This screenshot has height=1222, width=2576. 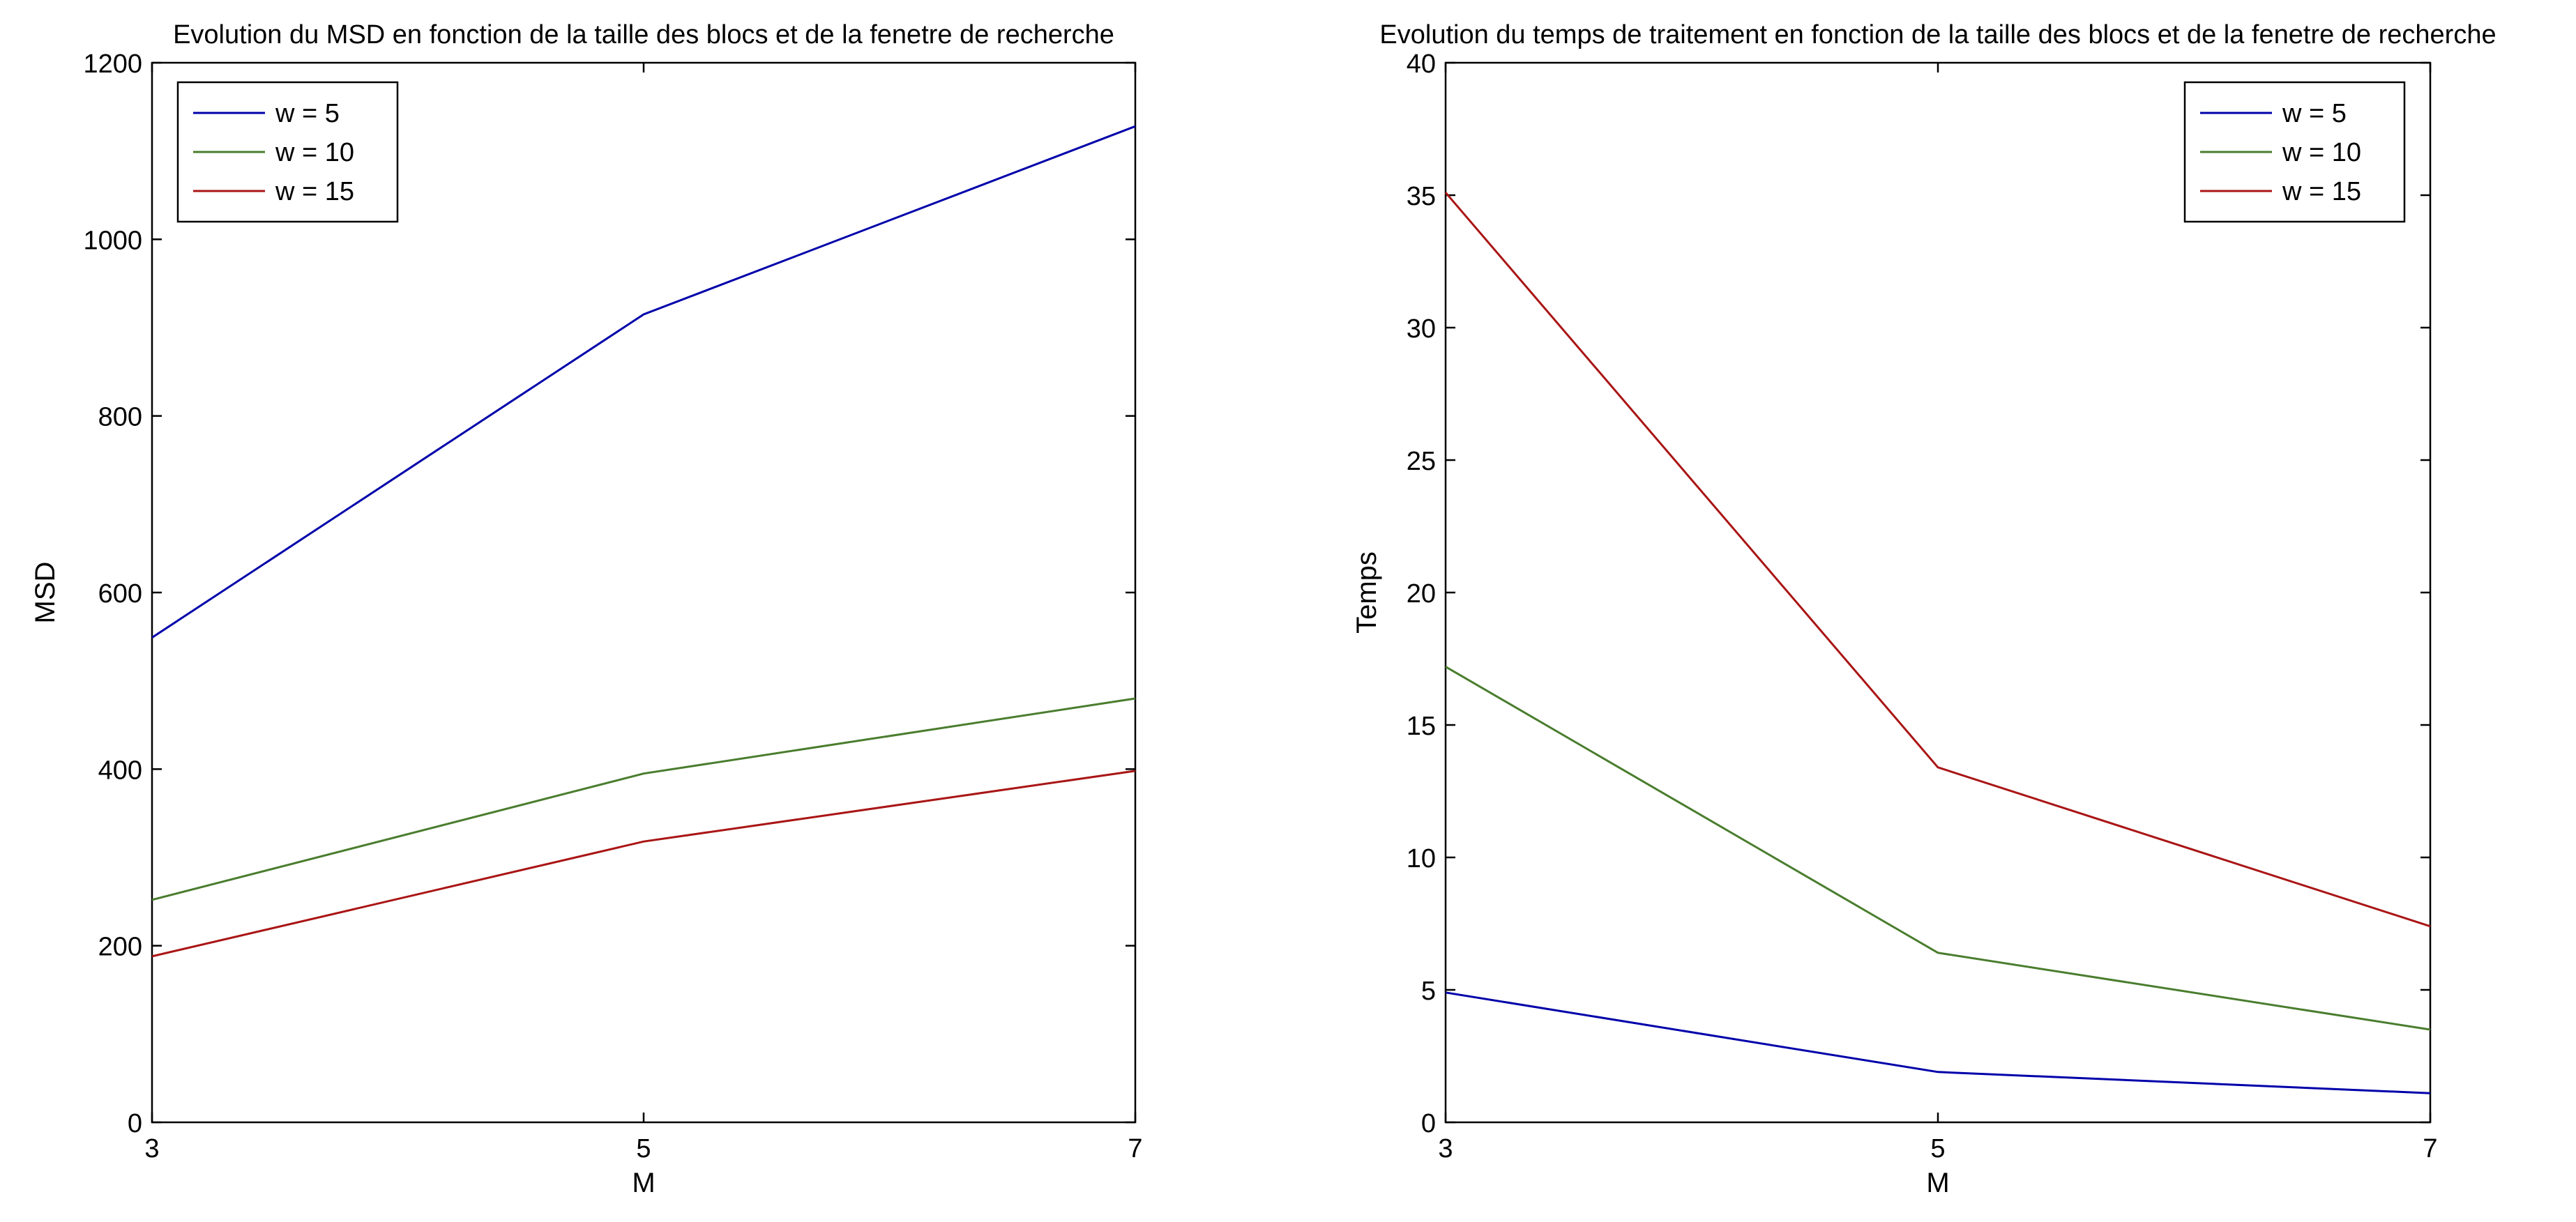 I want to click on y-tick-label: 20, so click(x=1421, y=594).